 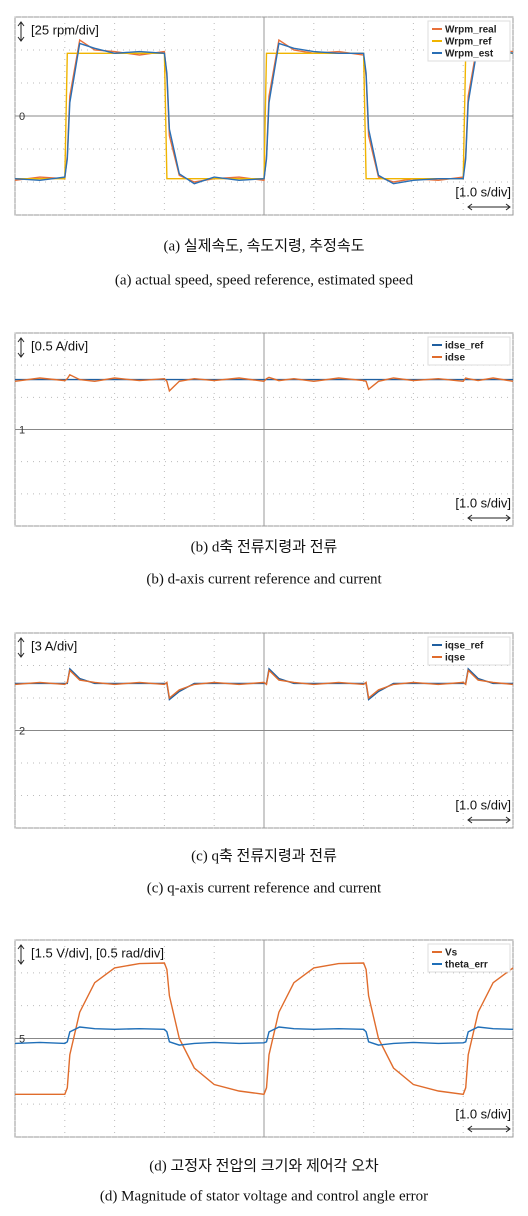 I want to click on legend-label: Vs, so click(x=451, y=953).